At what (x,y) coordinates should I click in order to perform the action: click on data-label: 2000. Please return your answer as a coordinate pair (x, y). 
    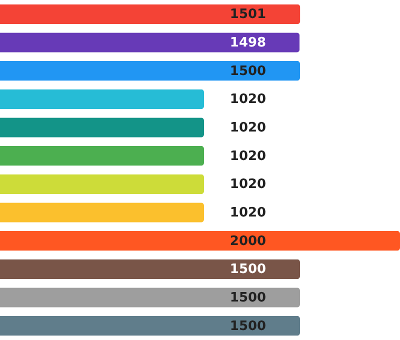
    Looking at the image, I should click on (248, 241).